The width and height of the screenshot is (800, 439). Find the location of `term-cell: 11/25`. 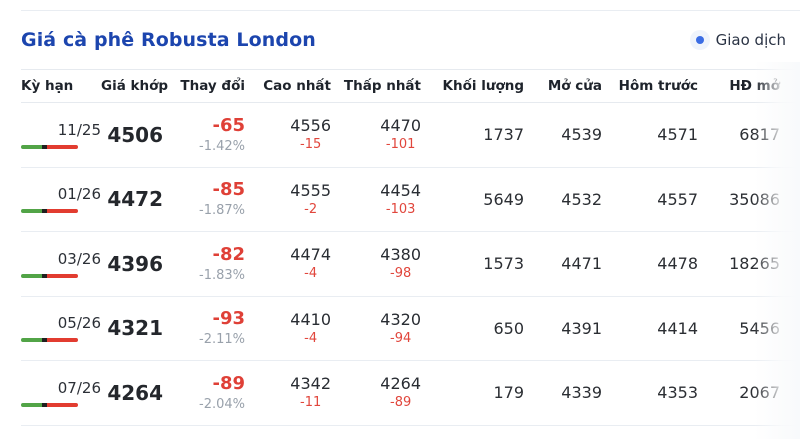

term-cell: 11/25 is located at coordinates (61, 135).